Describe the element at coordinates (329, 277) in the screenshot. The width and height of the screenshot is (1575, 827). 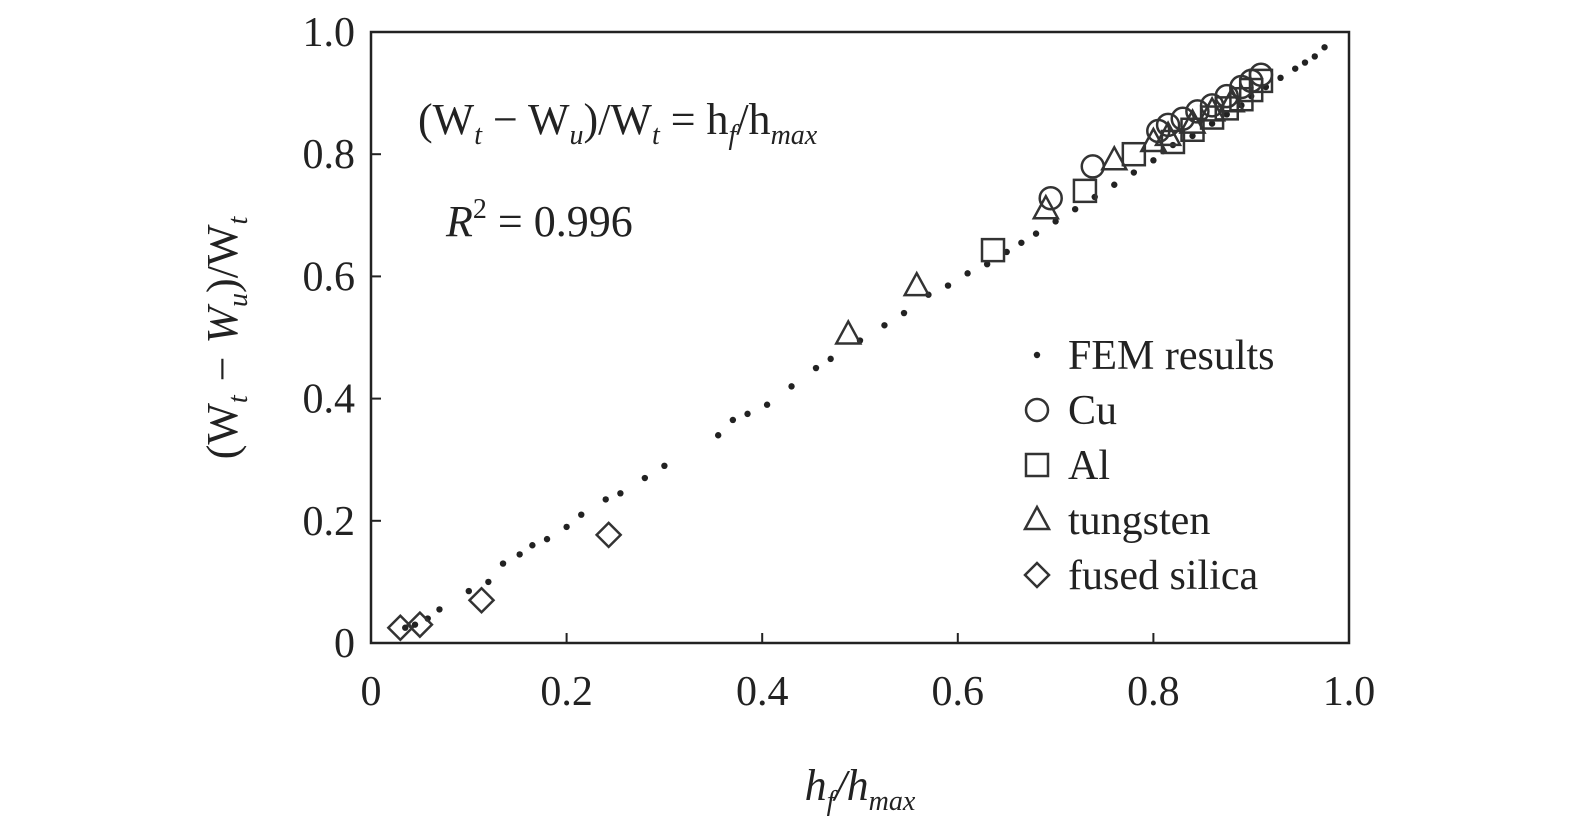
I see `y-tick-label: 0.6` at that location.